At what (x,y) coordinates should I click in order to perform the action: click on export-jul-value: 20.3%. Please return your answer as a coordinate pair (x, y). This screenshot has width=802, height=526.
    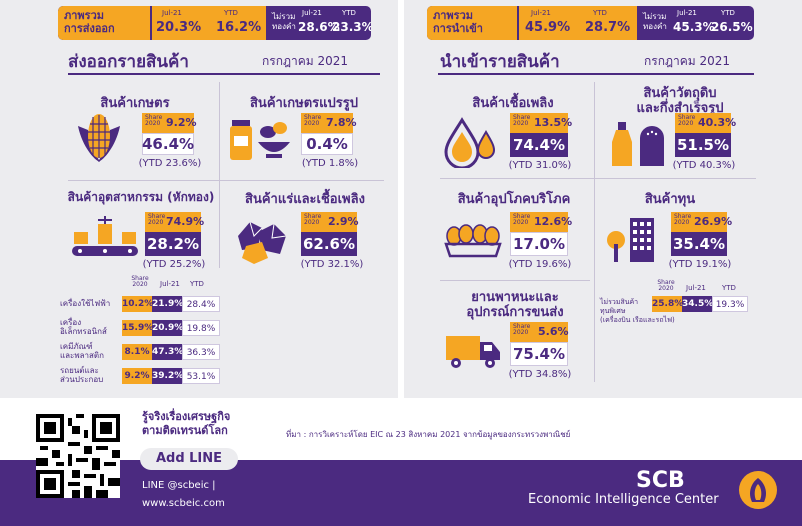
    Looking at the image, I should click on (179, 27).